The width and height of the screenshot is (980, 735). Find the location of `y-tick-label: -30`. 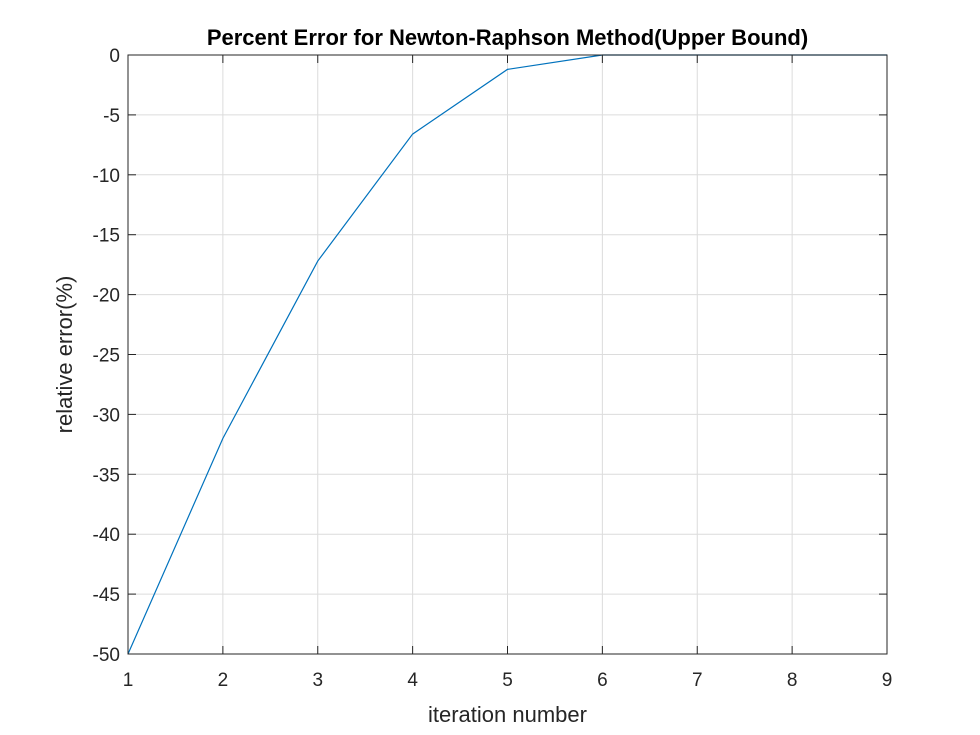

y-tick-label: -30 is located at coordinates (106, 415).